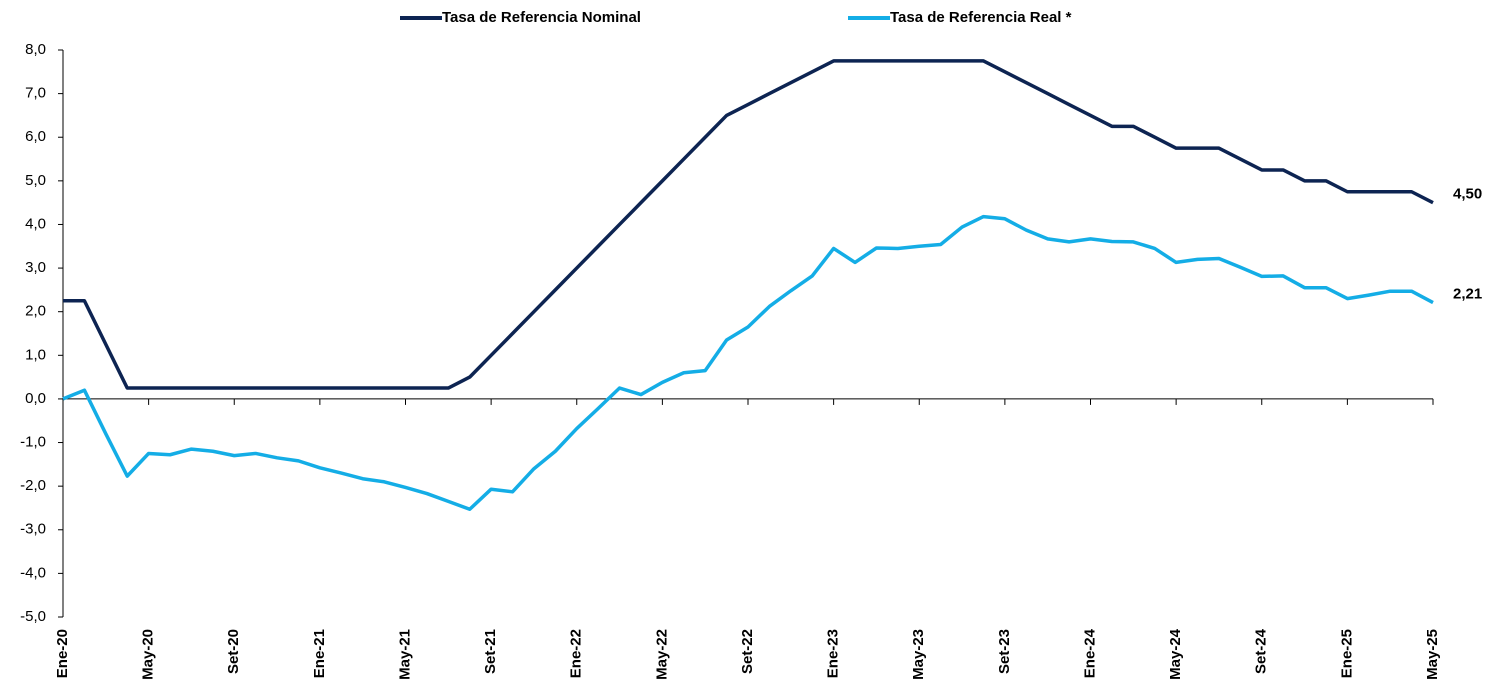 This screenshot has width=1493, height=685. I want to click on y-tick-label: 6,0, so click(35, 136).